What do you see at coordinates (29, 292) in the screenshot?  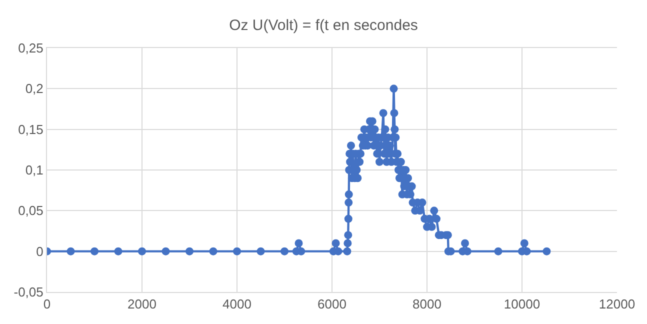 I see `y-tick-label: -0,05` at bounding box center [29, 292].